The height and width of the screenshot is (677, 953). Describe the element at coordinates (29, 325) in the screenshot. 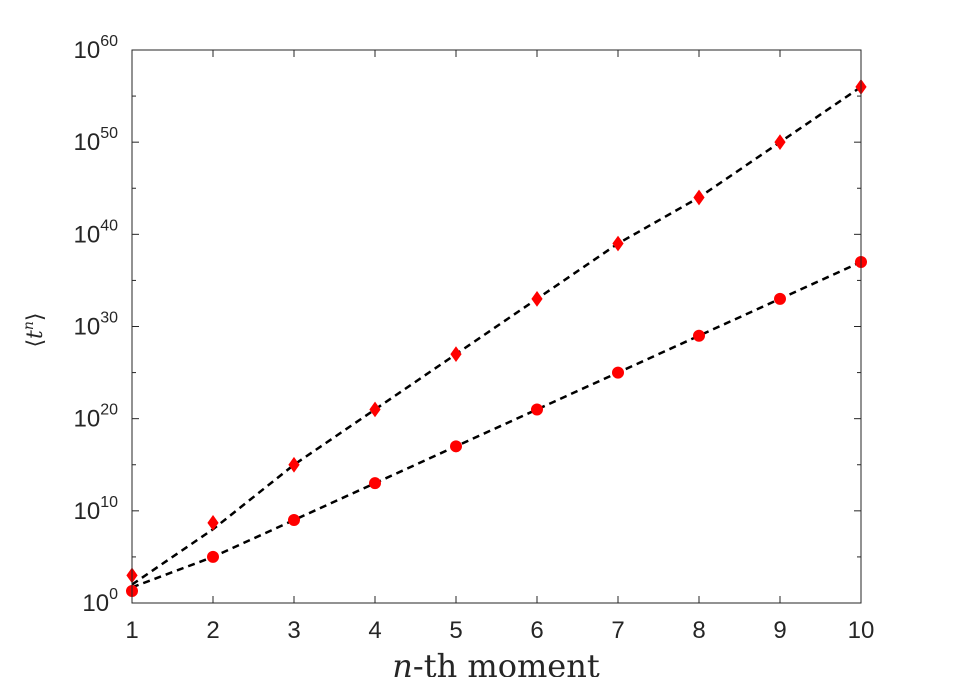

I see `y-axis-label-exp: n` at that location.